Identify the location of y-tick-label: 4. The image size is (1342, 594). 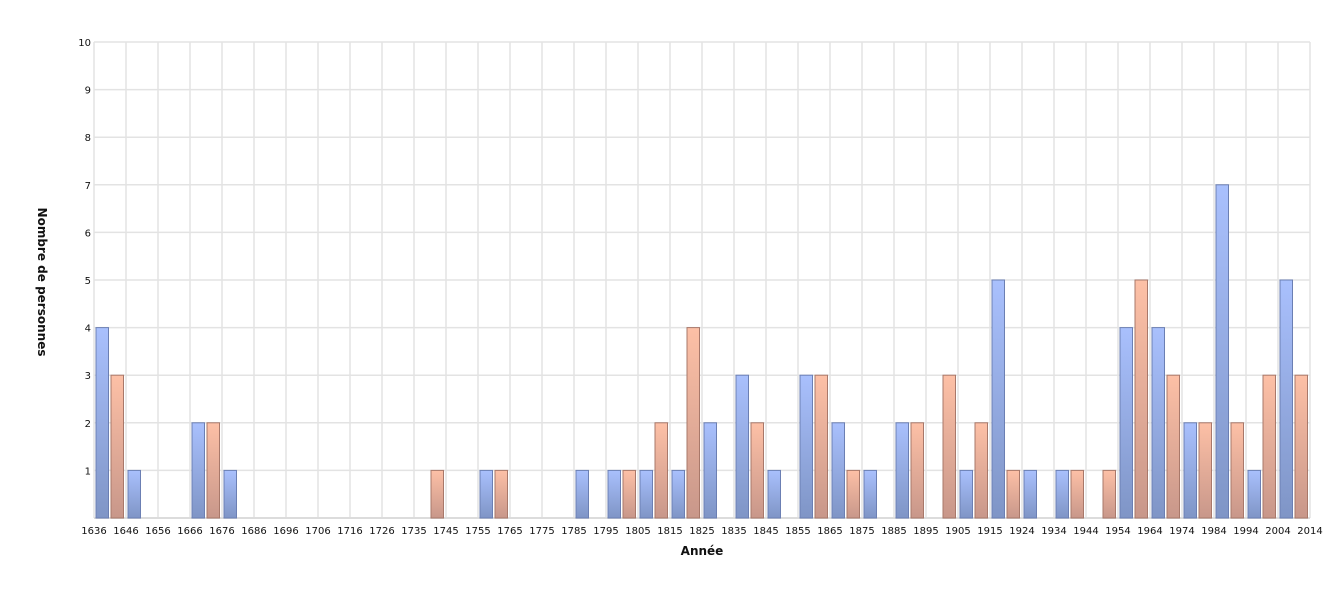
(88, 329).